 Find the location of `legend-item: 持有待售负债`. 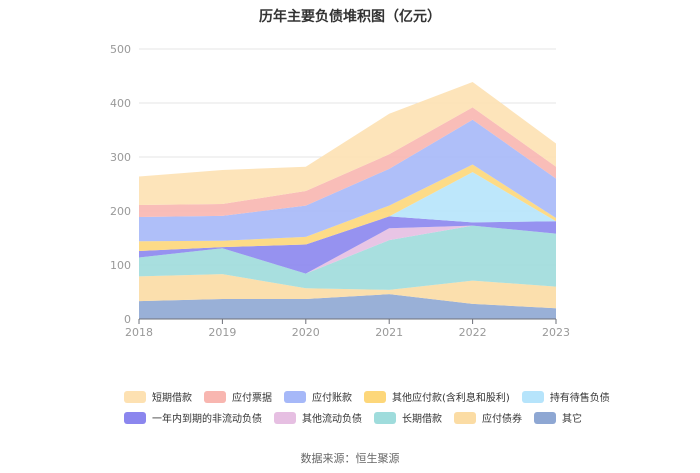

legend-item: 持有待售负债 is located at coordinates (565, 396).